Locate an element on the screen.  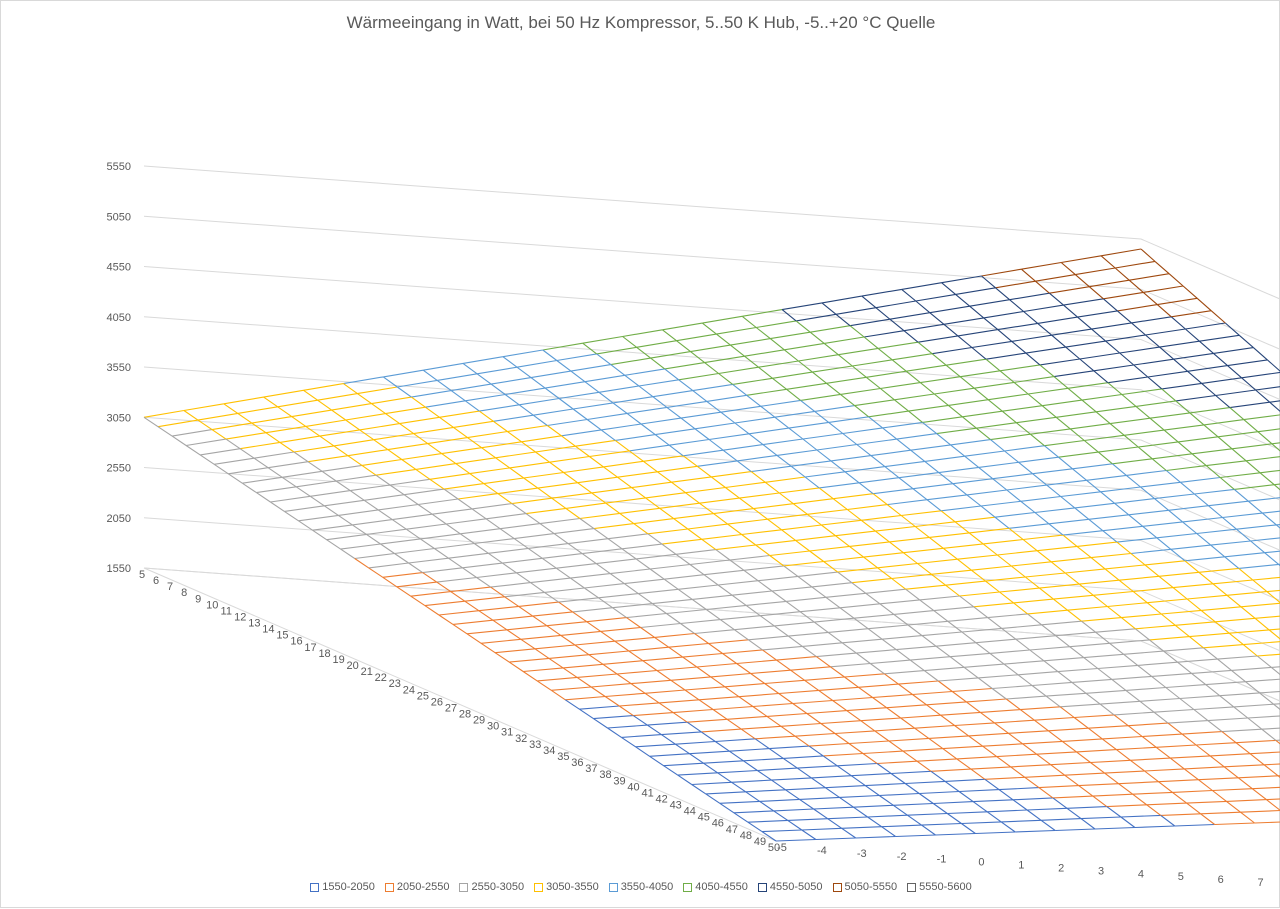
hub-tick-label: 19 is located at coordinates (338, 660).